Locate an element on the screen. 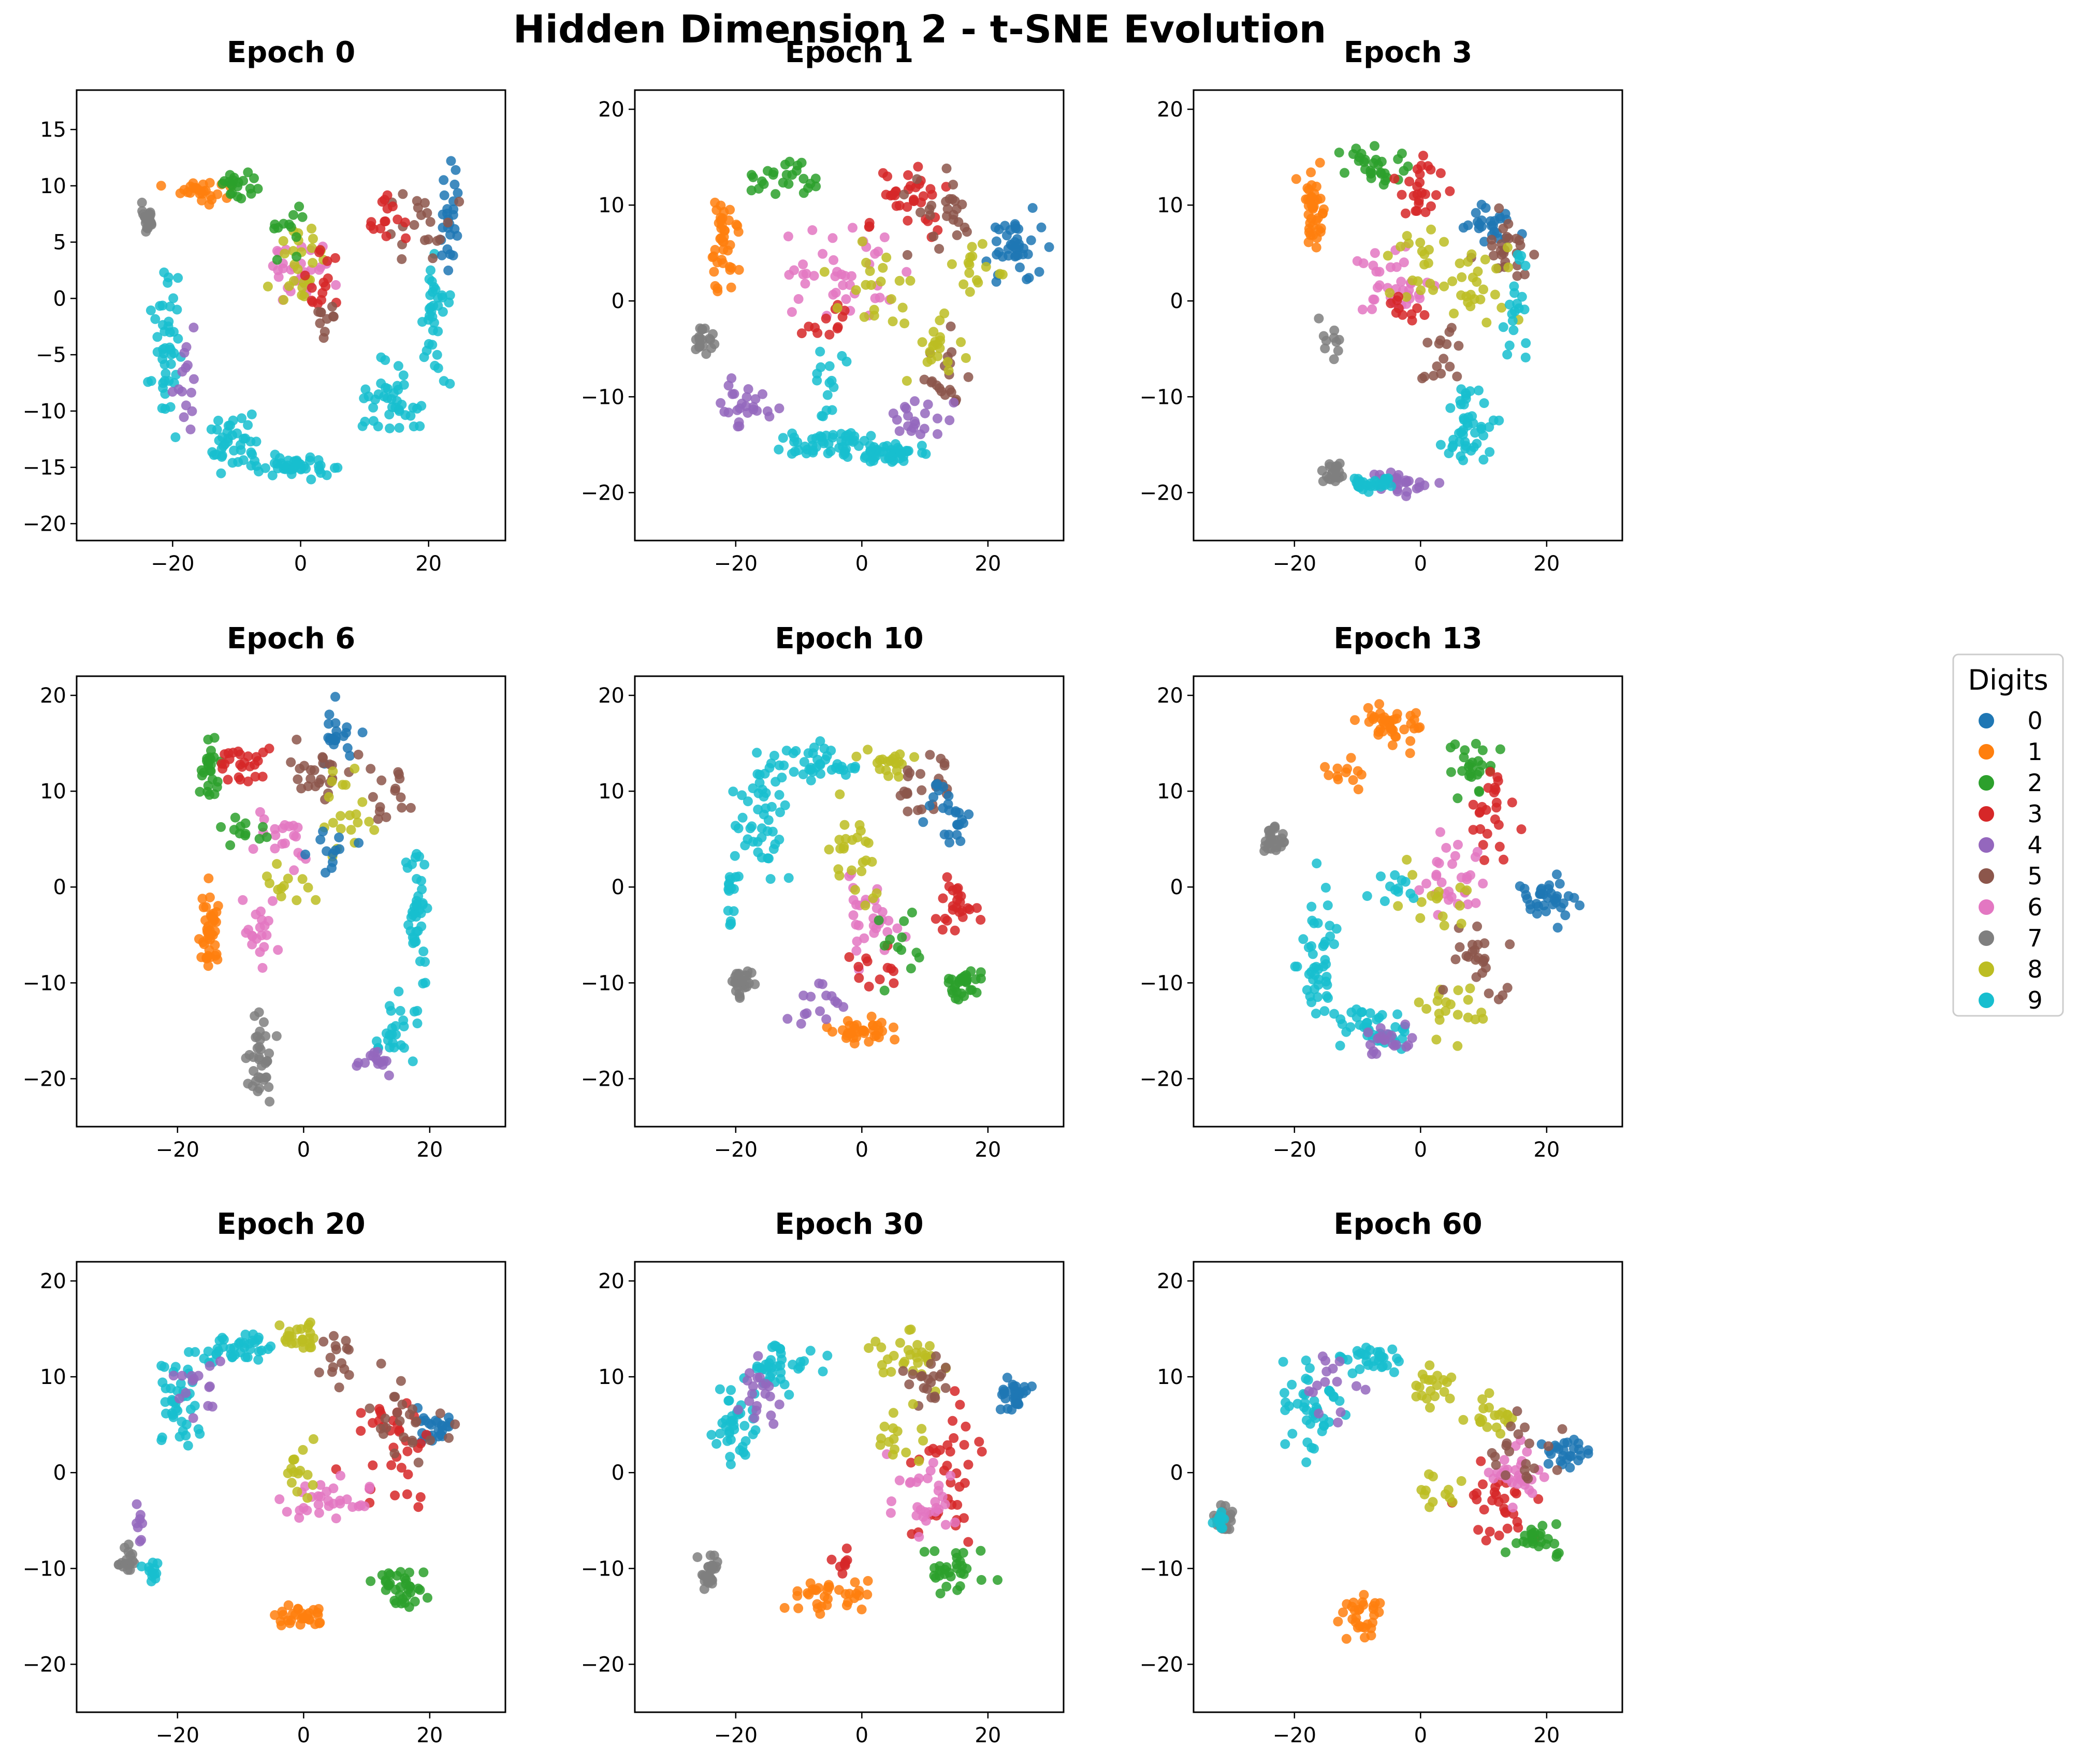 The height and width of the screenshot is (1764, 2078). axes-frame is located at coordinates (291, 901).